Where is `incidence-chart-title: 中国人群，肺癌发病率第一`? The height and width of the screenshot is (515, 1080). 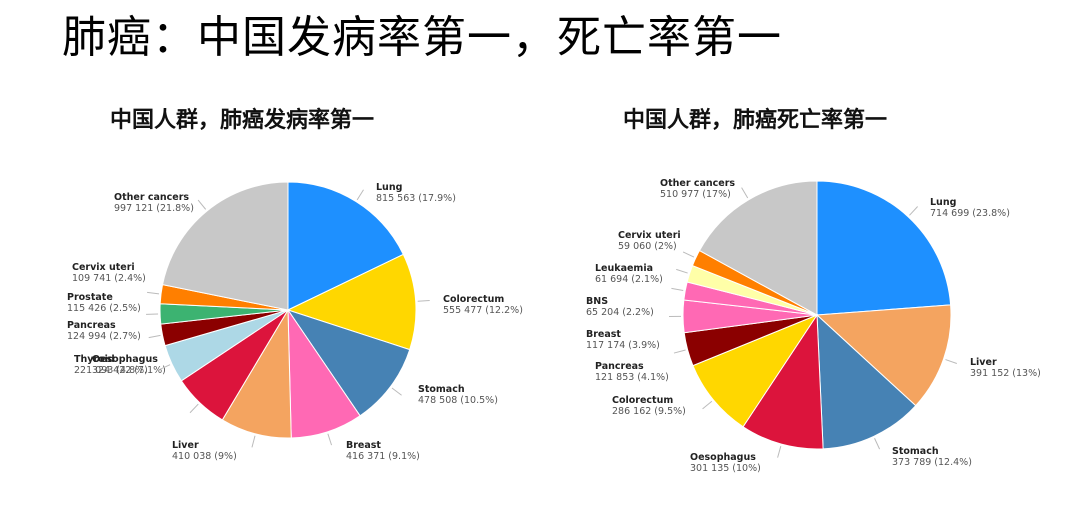 incidence-chart-title: 中国人群，肺癌发病率第一 is located at coordinates (242, 120).